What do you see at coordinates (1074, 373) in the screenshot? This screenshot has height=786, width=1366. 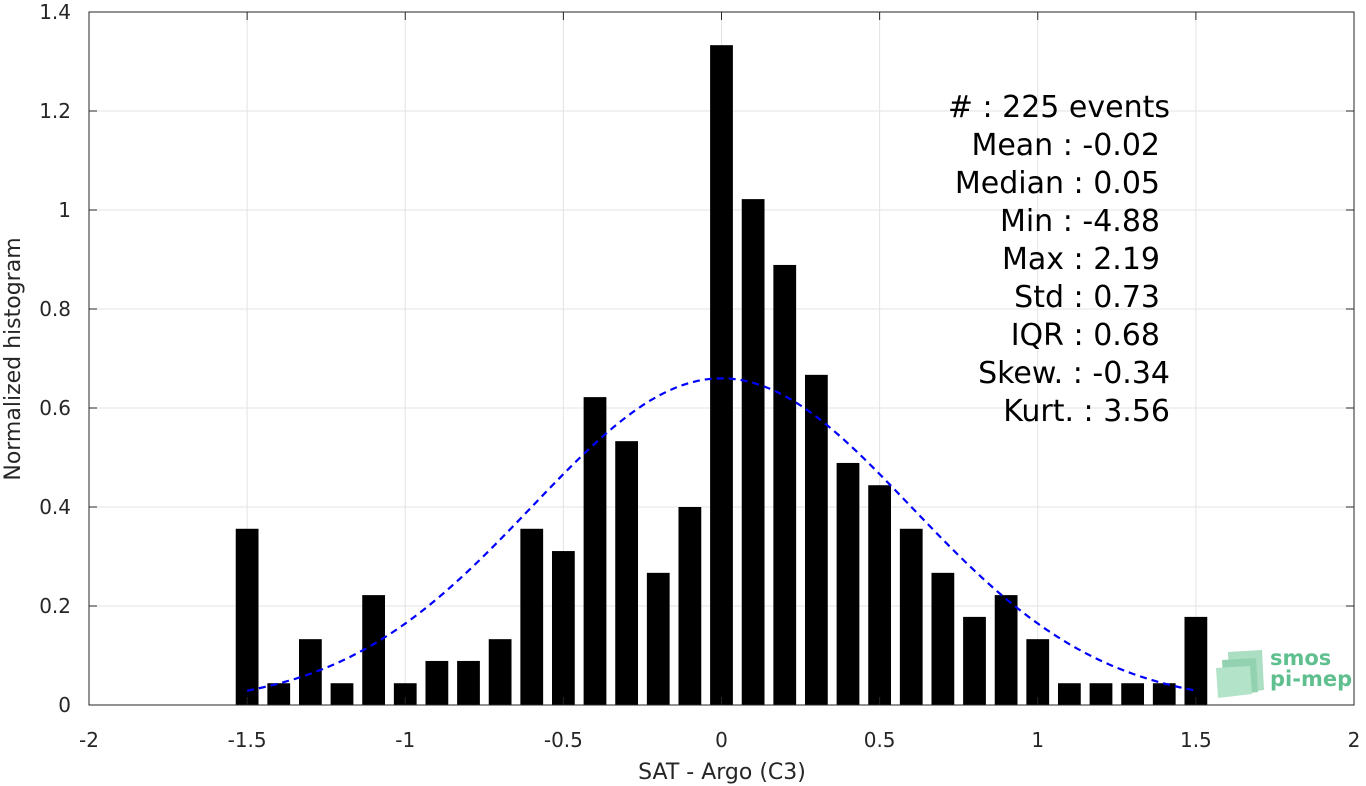 I see `stat-line: Skew. : -0.34` at bounding box center [1074, 373].